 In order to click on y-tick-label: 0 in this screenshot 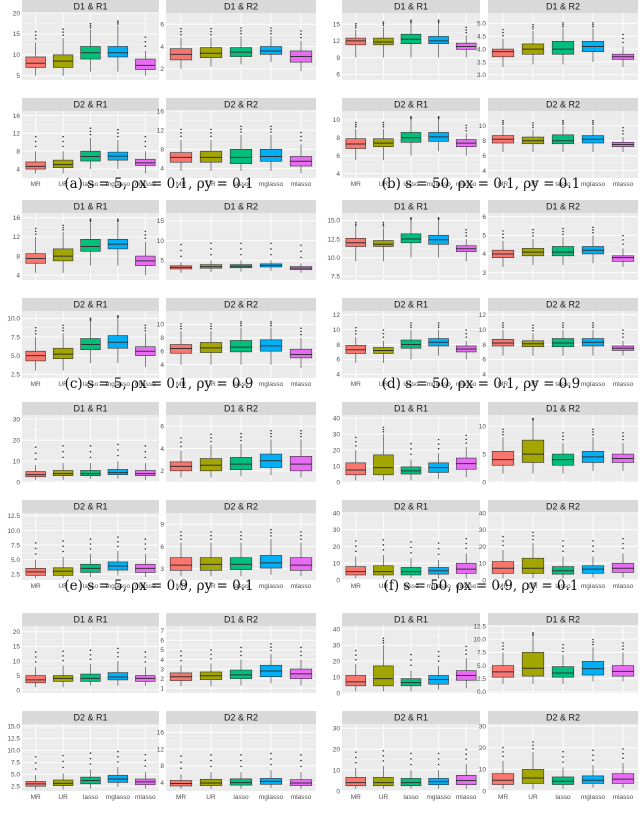, I will do `click(338, 791)`.